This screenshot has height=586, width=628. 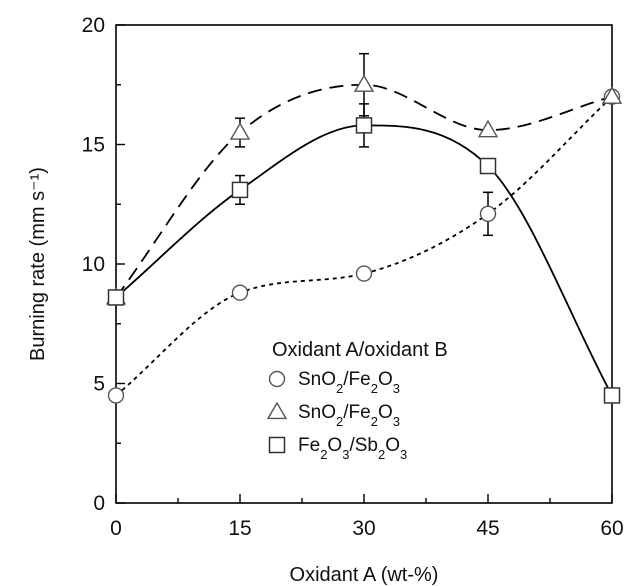 I want to click on x-axis-title: Oxidant A (wt-%), so click(x=364, y=575).